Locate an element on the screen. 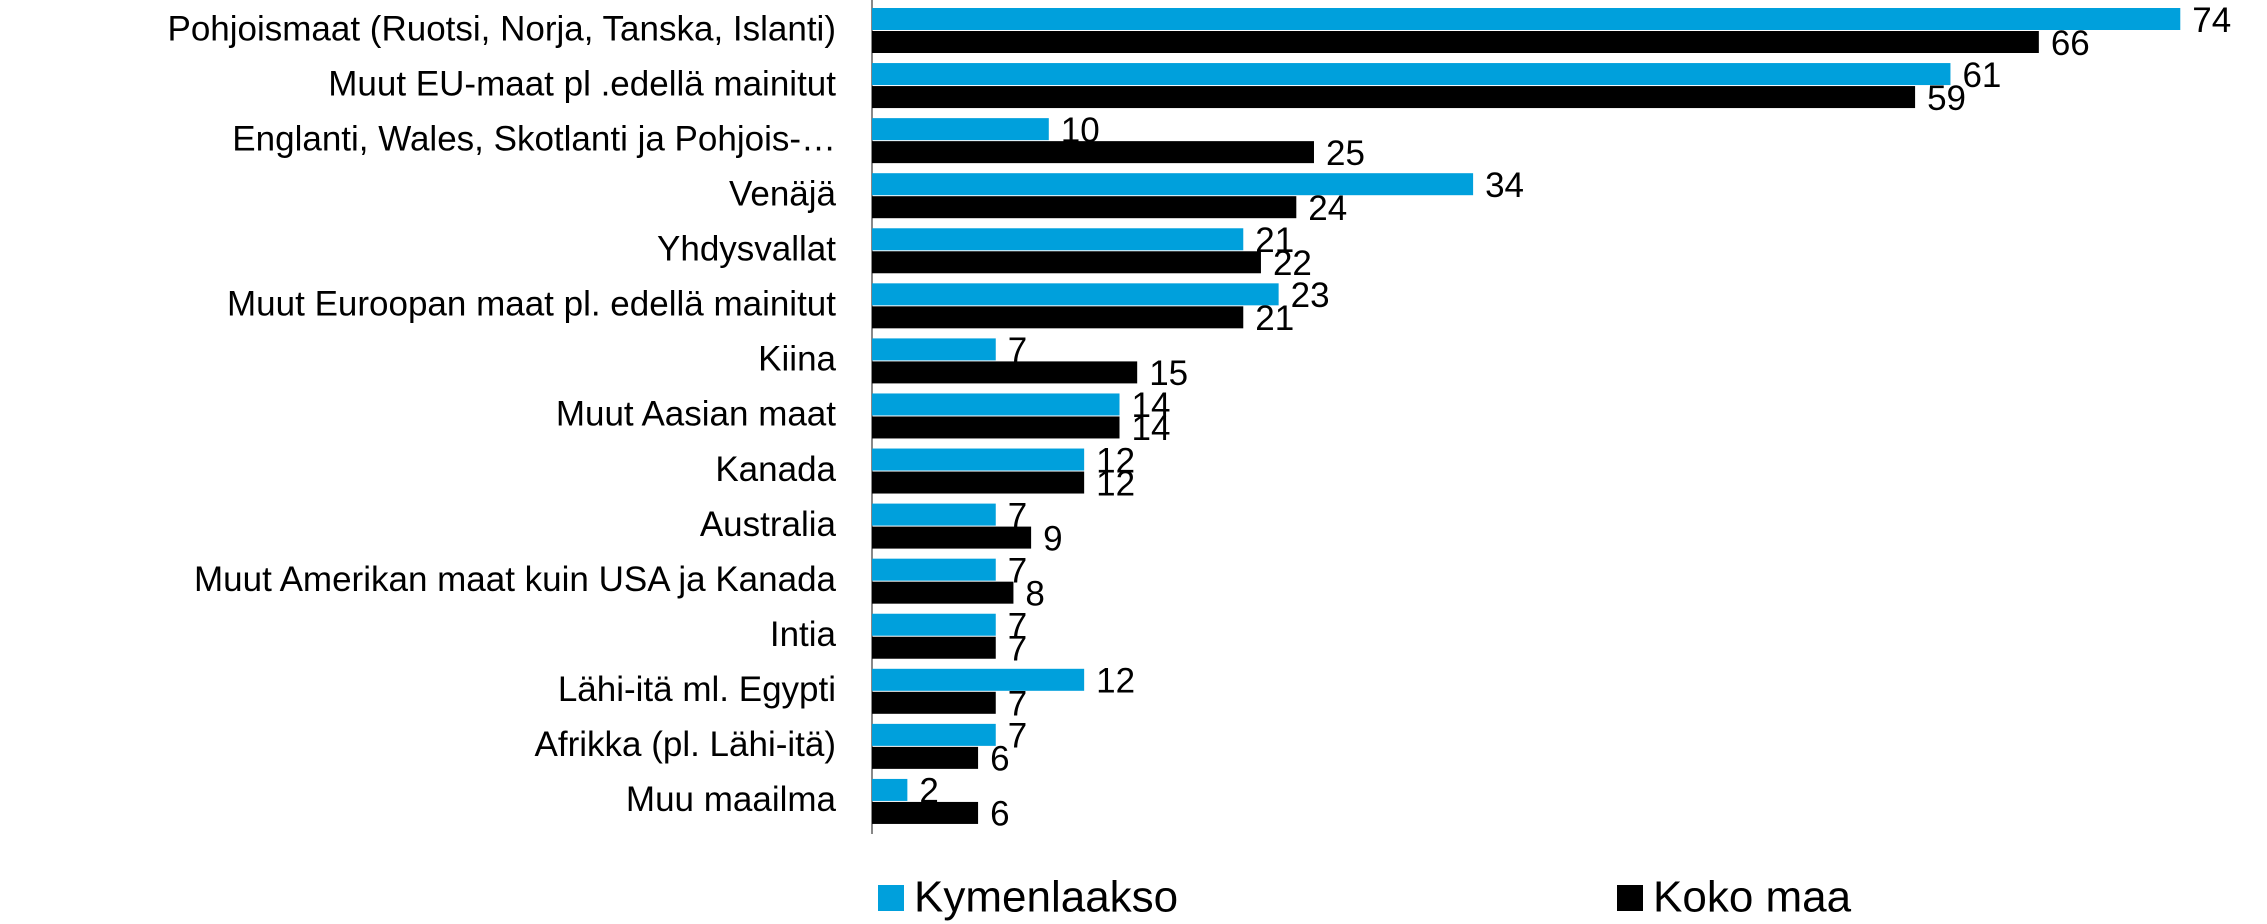  value-label: 74 is located at coordinates (2211, 20).